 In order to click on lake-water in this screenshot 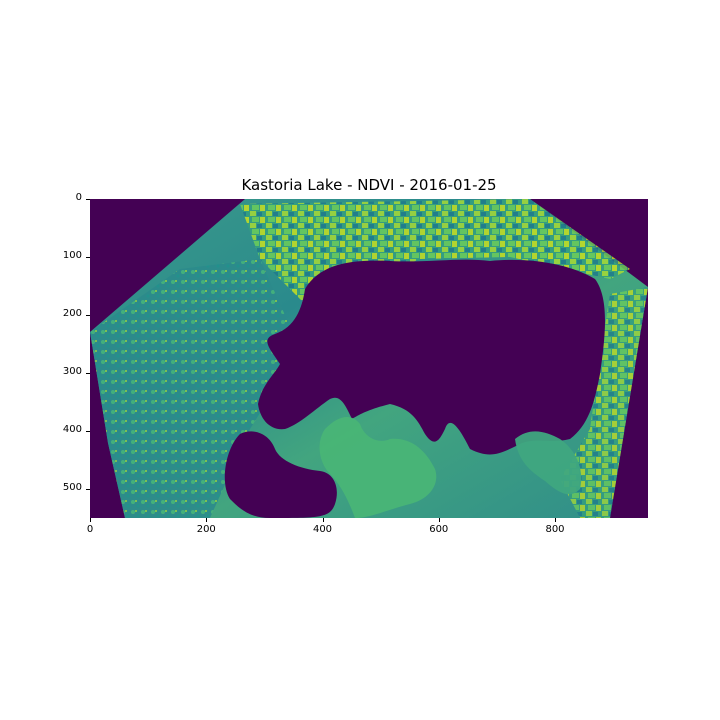, I will do `click(431, 357)`.